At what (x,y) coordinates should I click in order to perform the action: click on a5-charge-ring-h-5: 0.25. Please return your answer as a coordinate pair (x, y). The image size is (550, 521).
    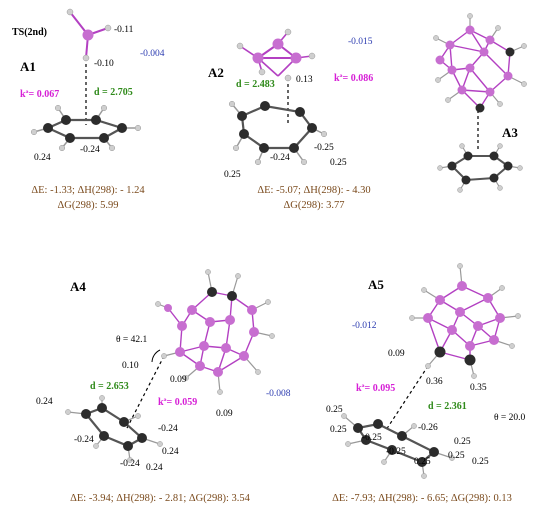
    Looking at the image, I should click on (456, 456).